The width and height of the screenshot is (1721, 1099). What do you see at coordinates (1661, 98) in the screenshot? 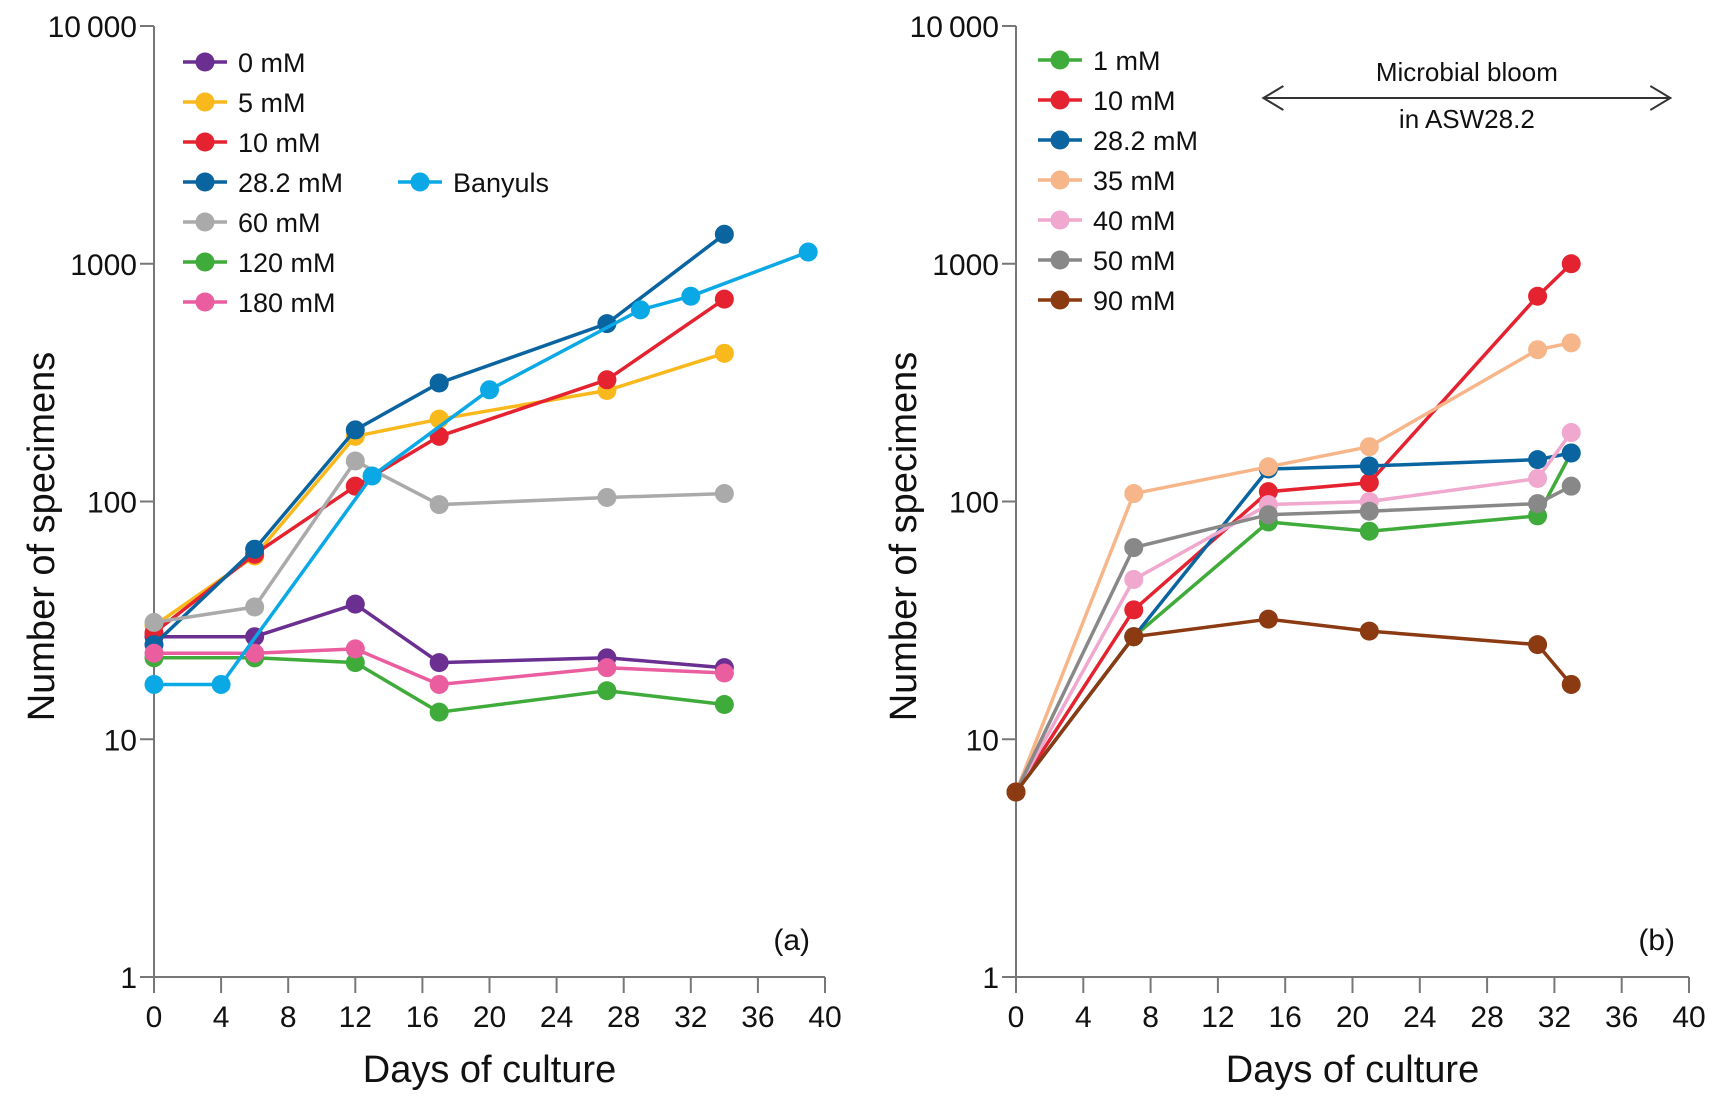
I see `arrowhead-right-icon` at bounding box center [1661, 98].